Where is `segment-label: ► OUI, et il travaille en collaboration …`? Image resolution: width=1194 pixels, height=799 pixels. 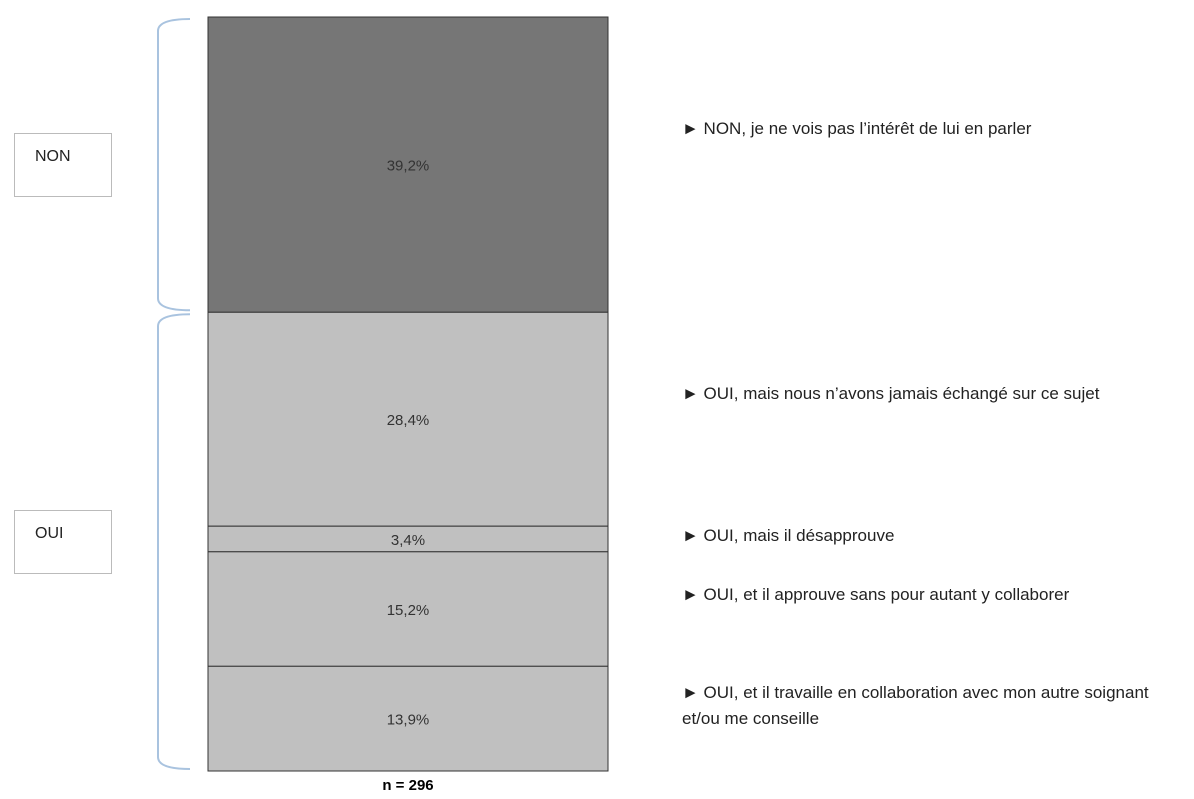 segment-label: ► OUI, et il travaille en collaboration … is located at coordinates (915, 706).